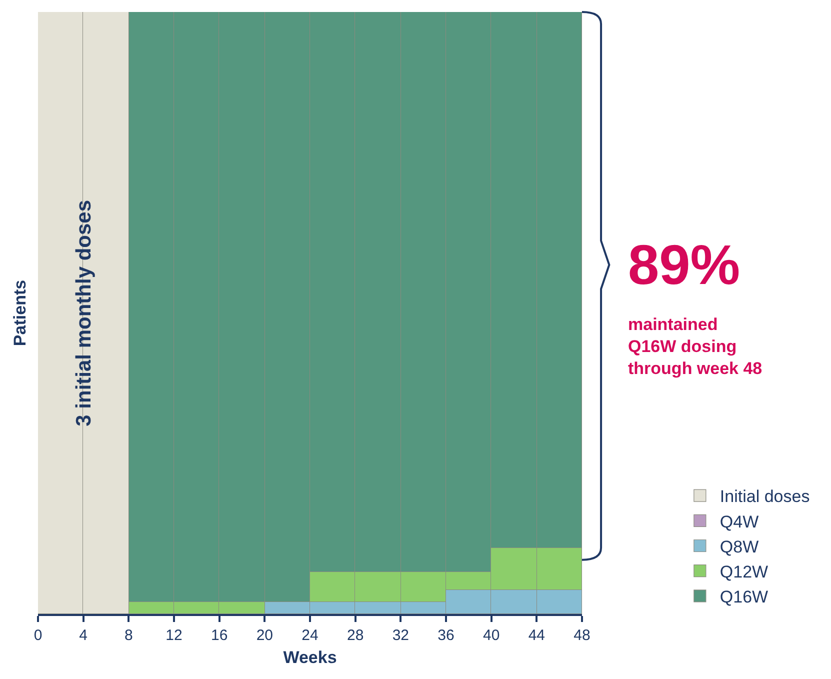 This screenshot has height=679, width=831. What do you see at coordinates (84, 313) in the screenshot?
I see `annotation: 3 initial monthly doses` at bounding box center [84, 313].